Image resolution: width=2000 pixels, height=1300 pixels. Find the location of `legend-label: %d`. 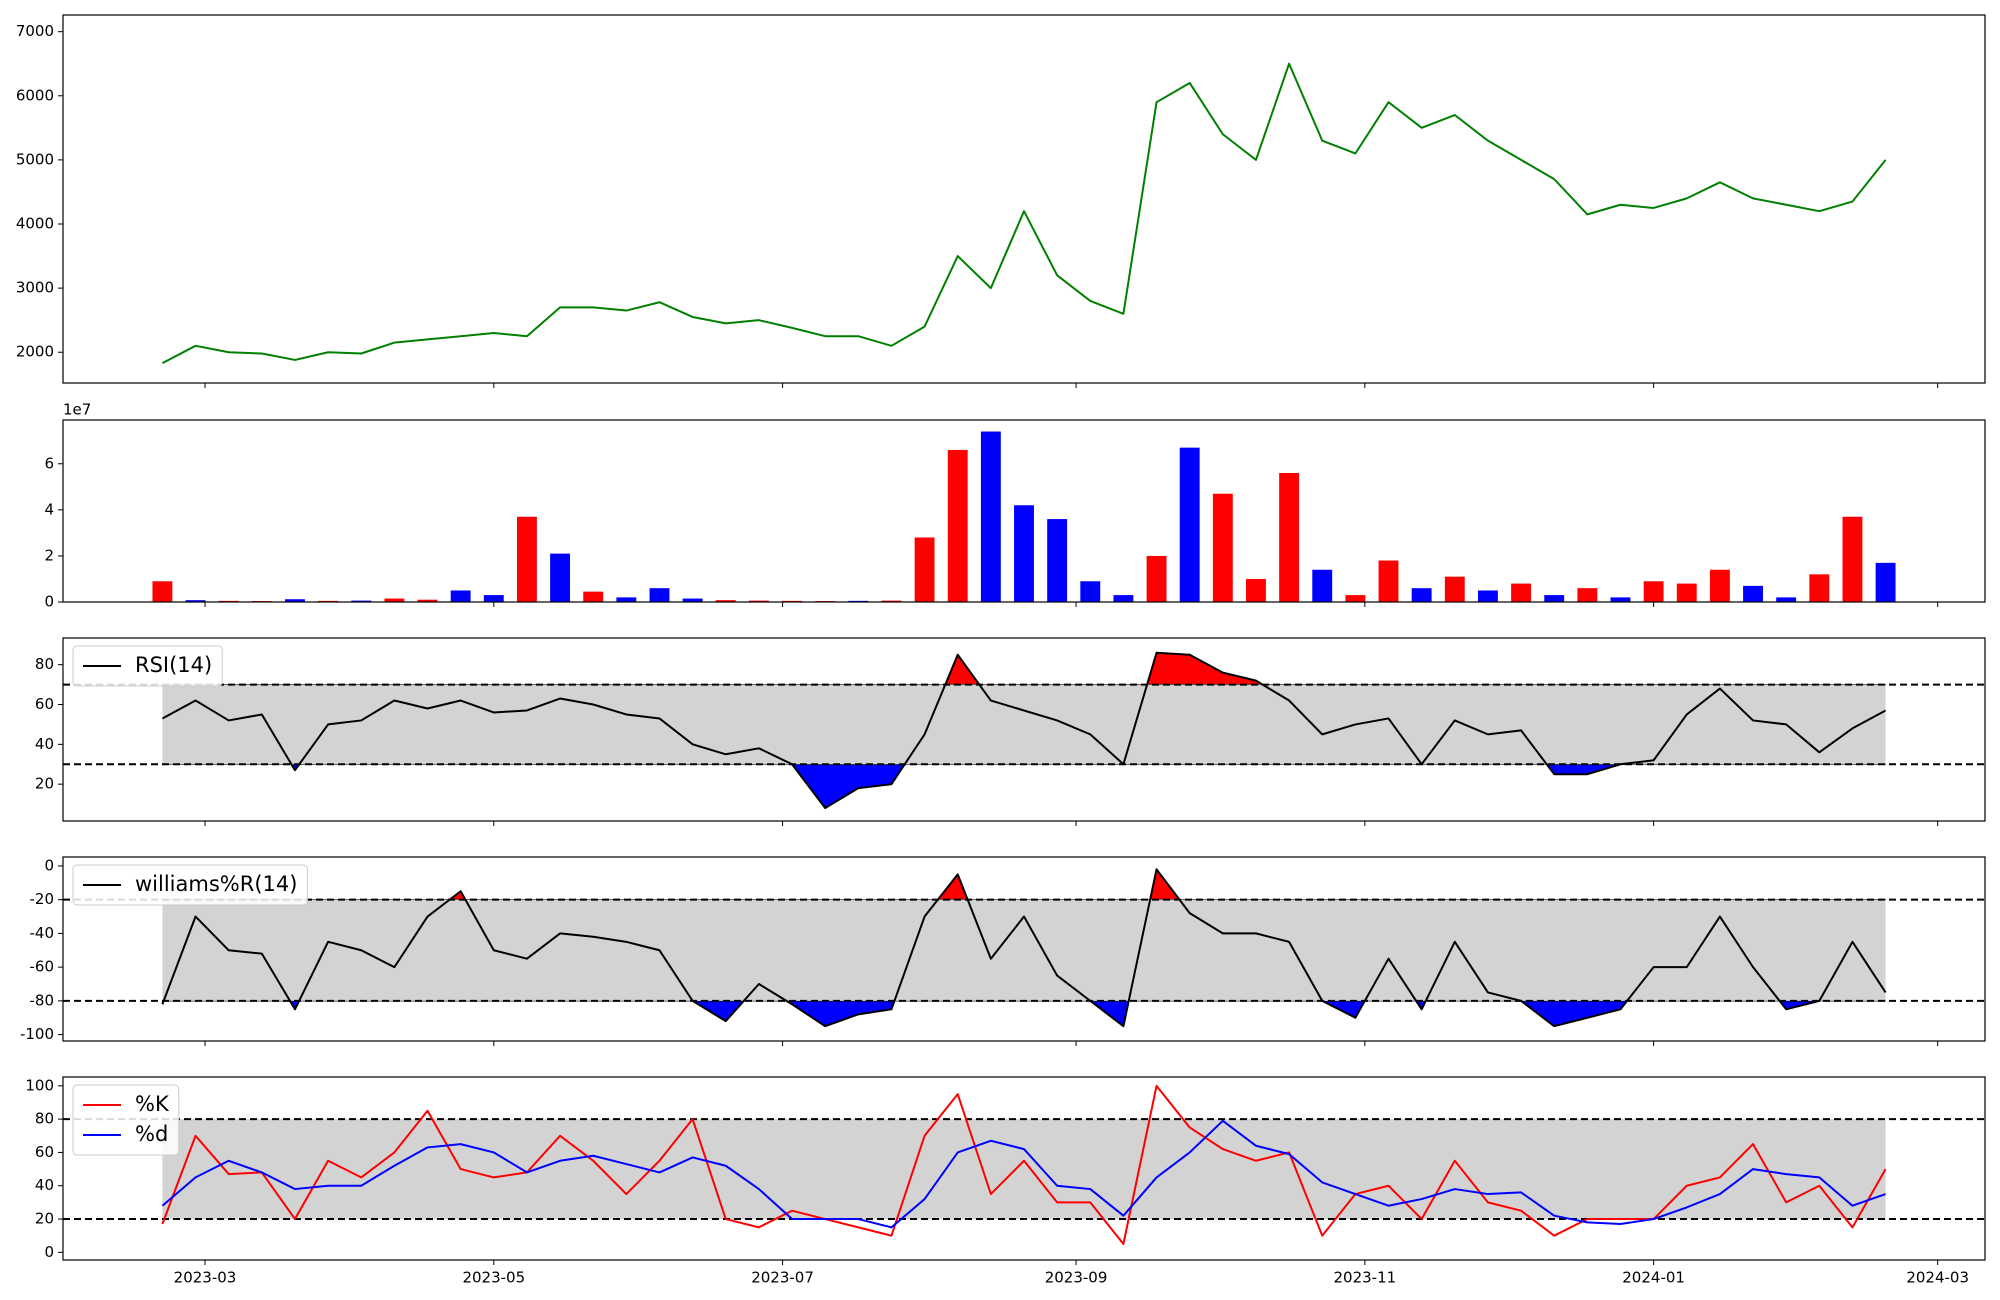

legend-label: %d is located at coordinates (151, 1134).